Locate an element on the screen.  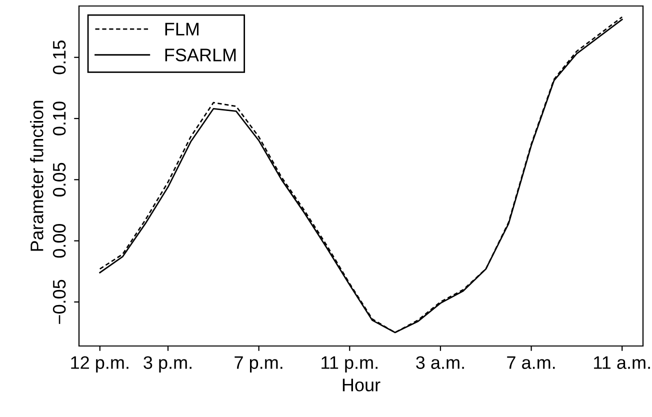
x-tick-label: 7 a.m. is located at coordinates (531, 362).